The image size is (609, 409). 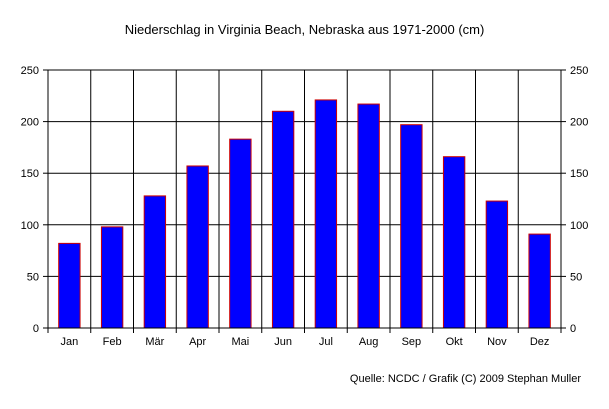 I want to click on y-tick-label-left: 0, so click(x=36, y=329).